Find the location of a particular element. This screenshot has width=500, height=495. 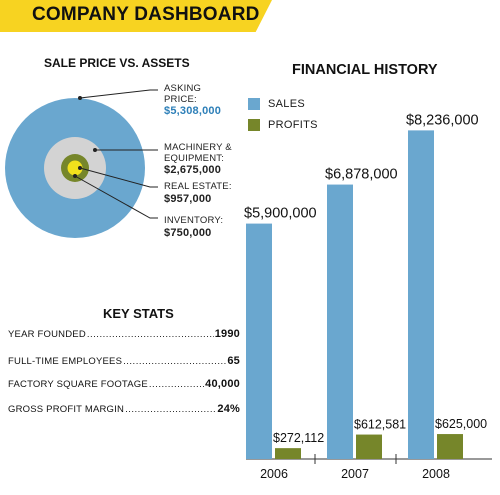

asking-price-label-1: ASKING is located at coordinates (183, 88).